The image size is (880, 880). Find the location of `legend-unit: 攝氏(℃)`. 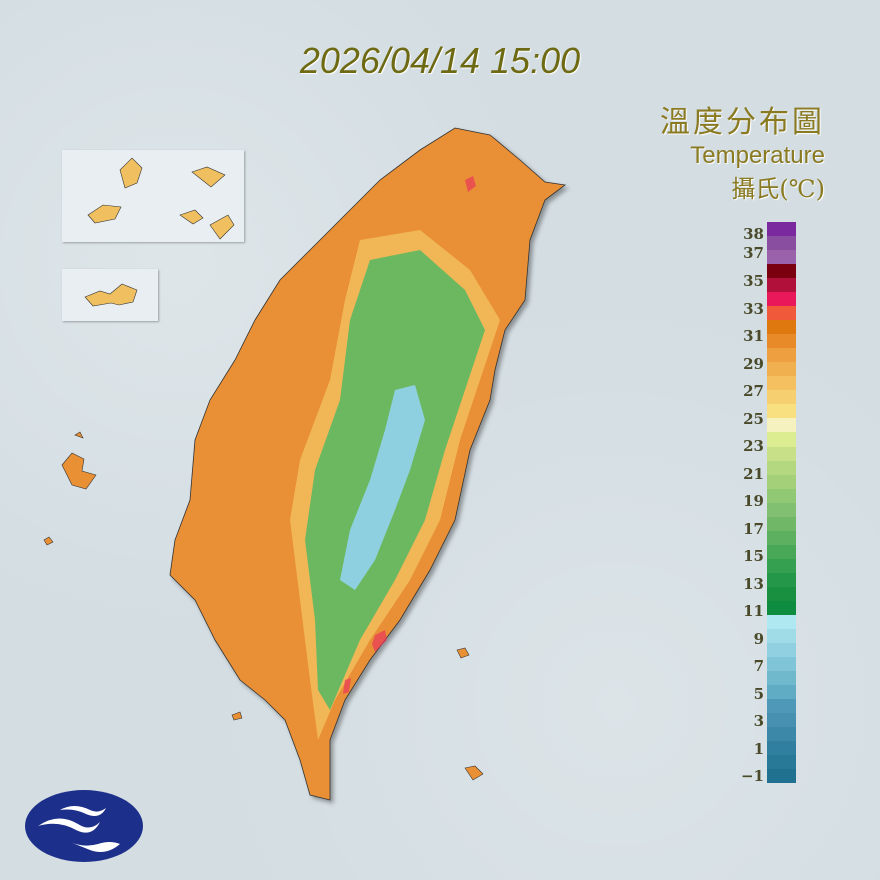

legend-unit: 攝氏(℃) is located at coordinates (778, 189).